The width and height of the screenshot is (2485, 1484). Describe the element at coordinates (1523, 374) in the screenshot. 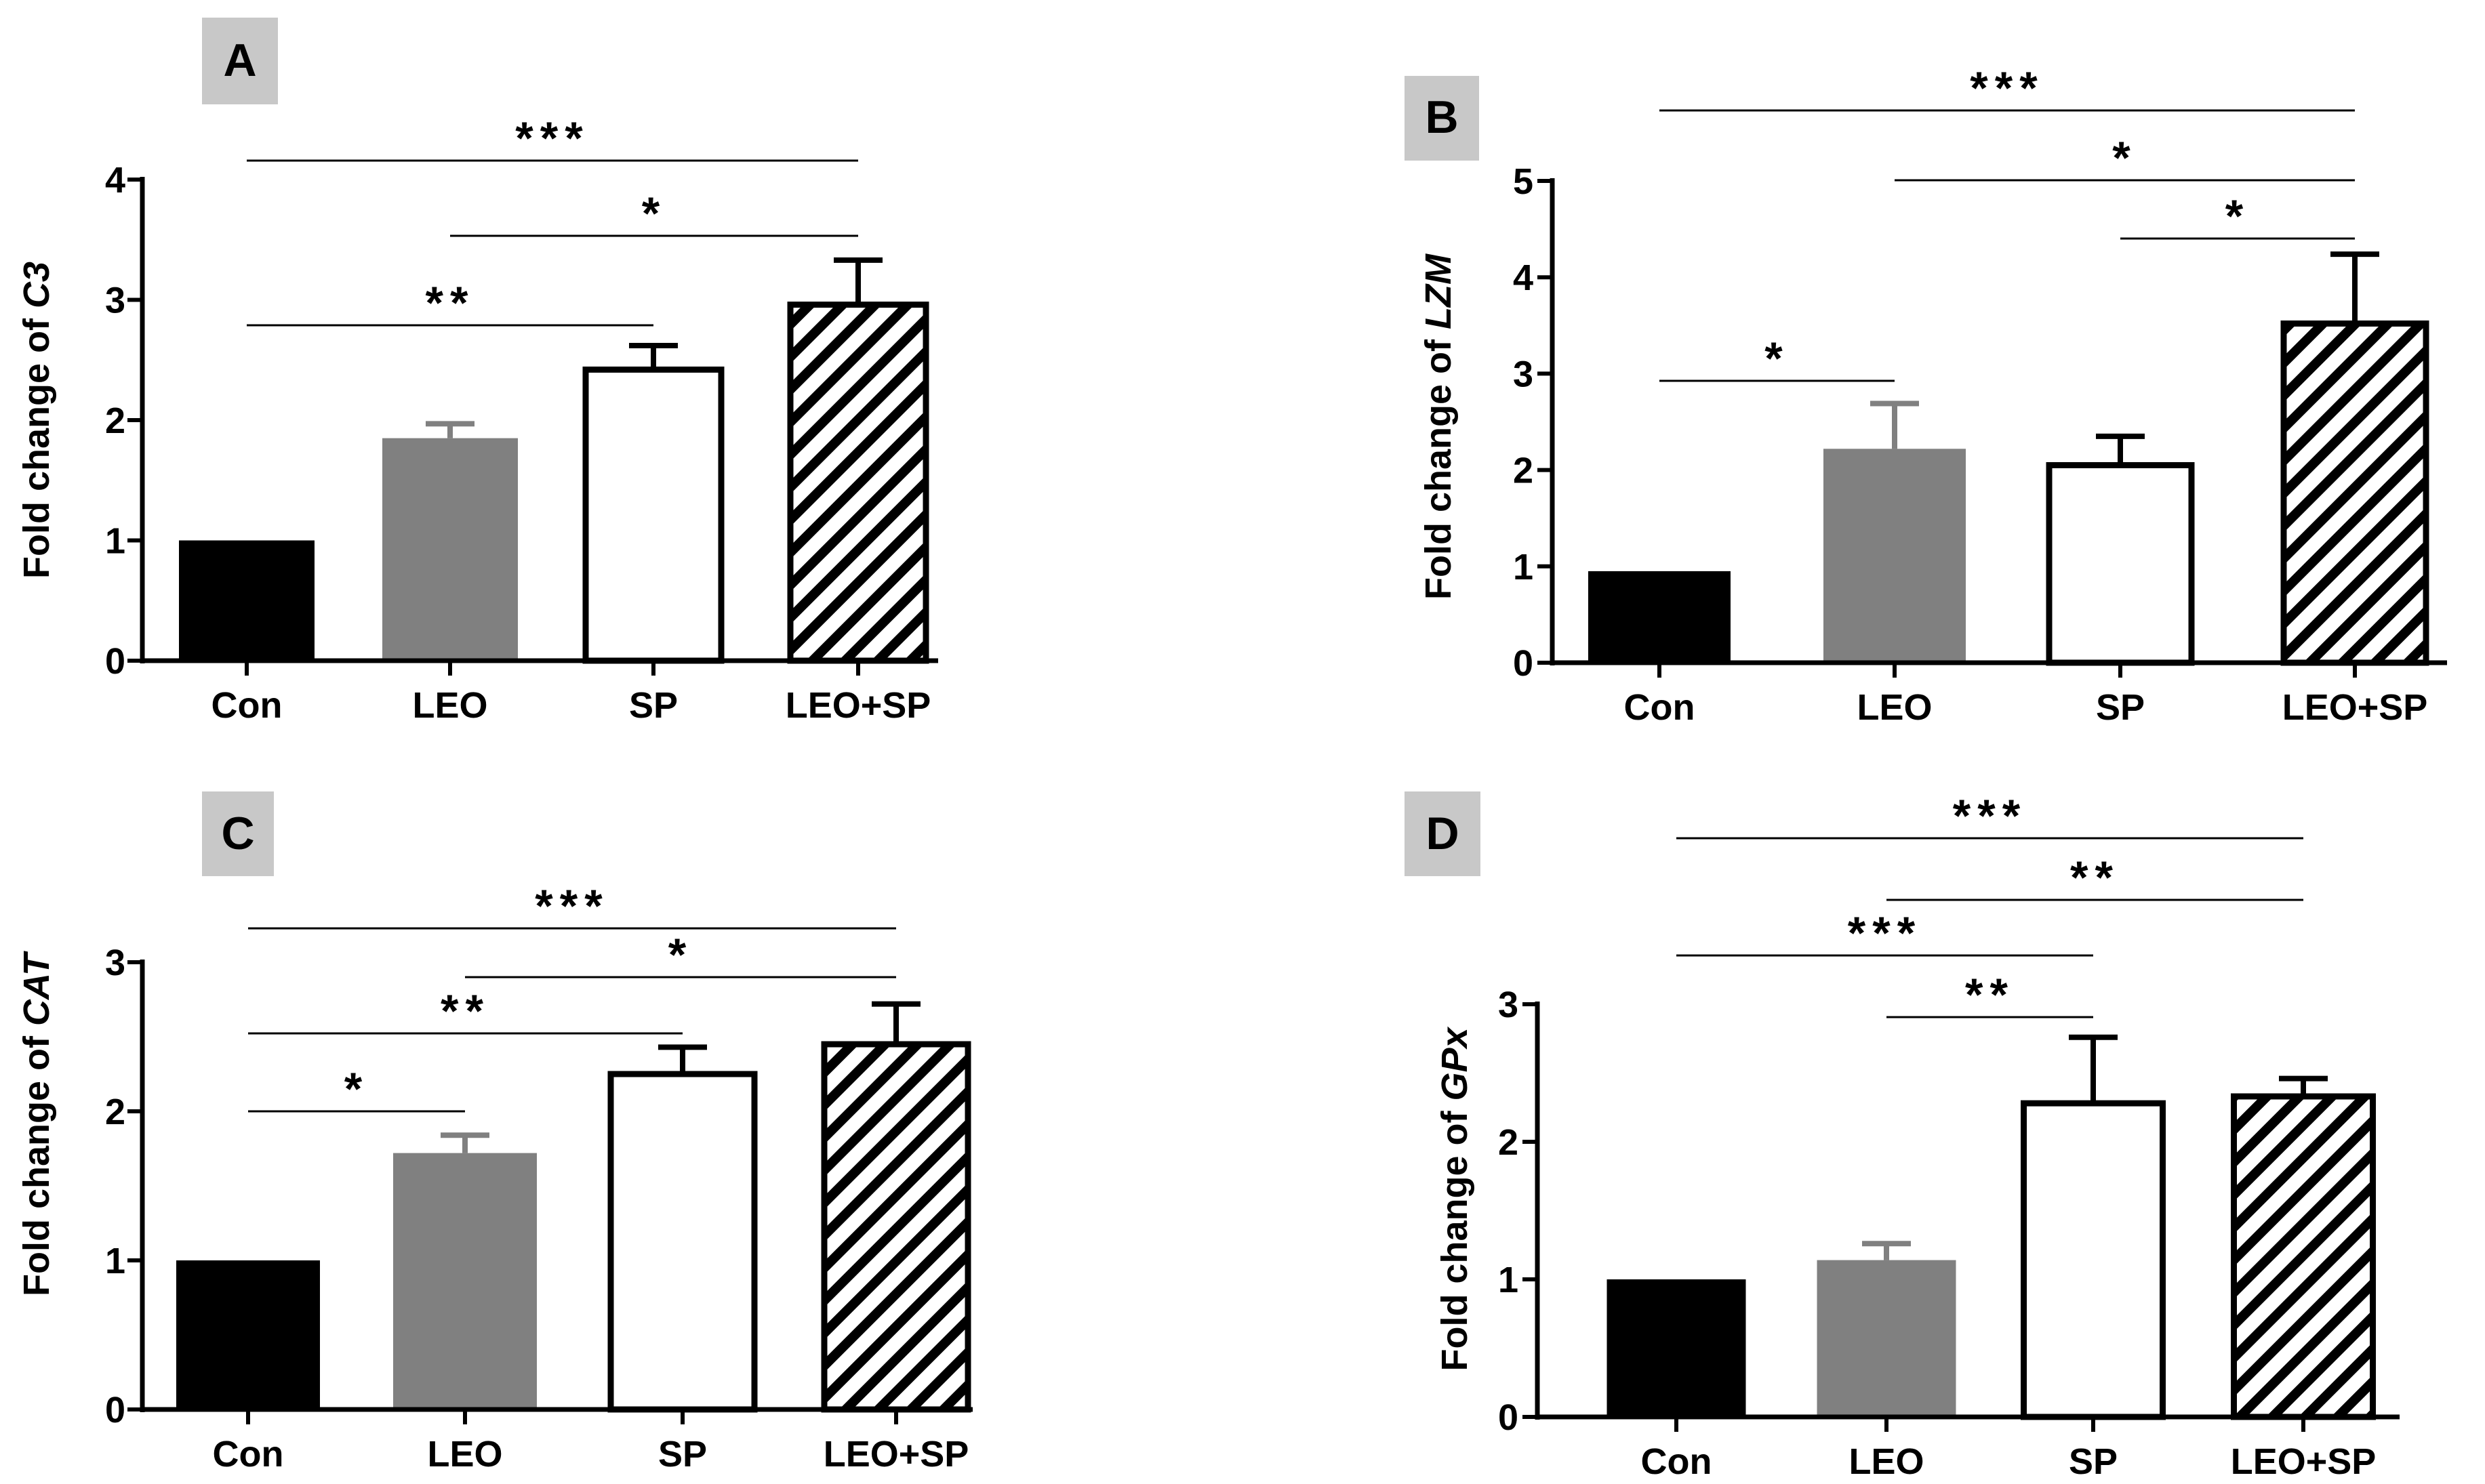

I see `panel-b-y-tick-label: 3` at that location.